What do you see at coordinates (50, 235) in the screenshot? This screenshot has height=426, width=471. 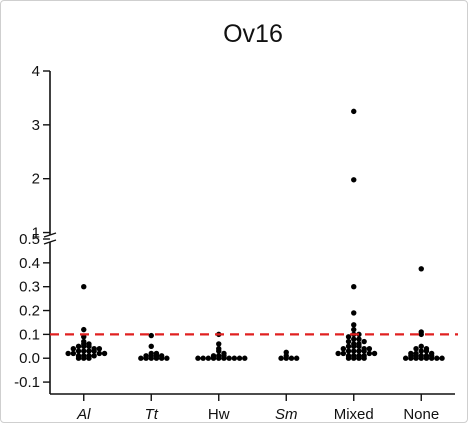 I see `axis-break-mark-top` at bounding box center [50, 235].